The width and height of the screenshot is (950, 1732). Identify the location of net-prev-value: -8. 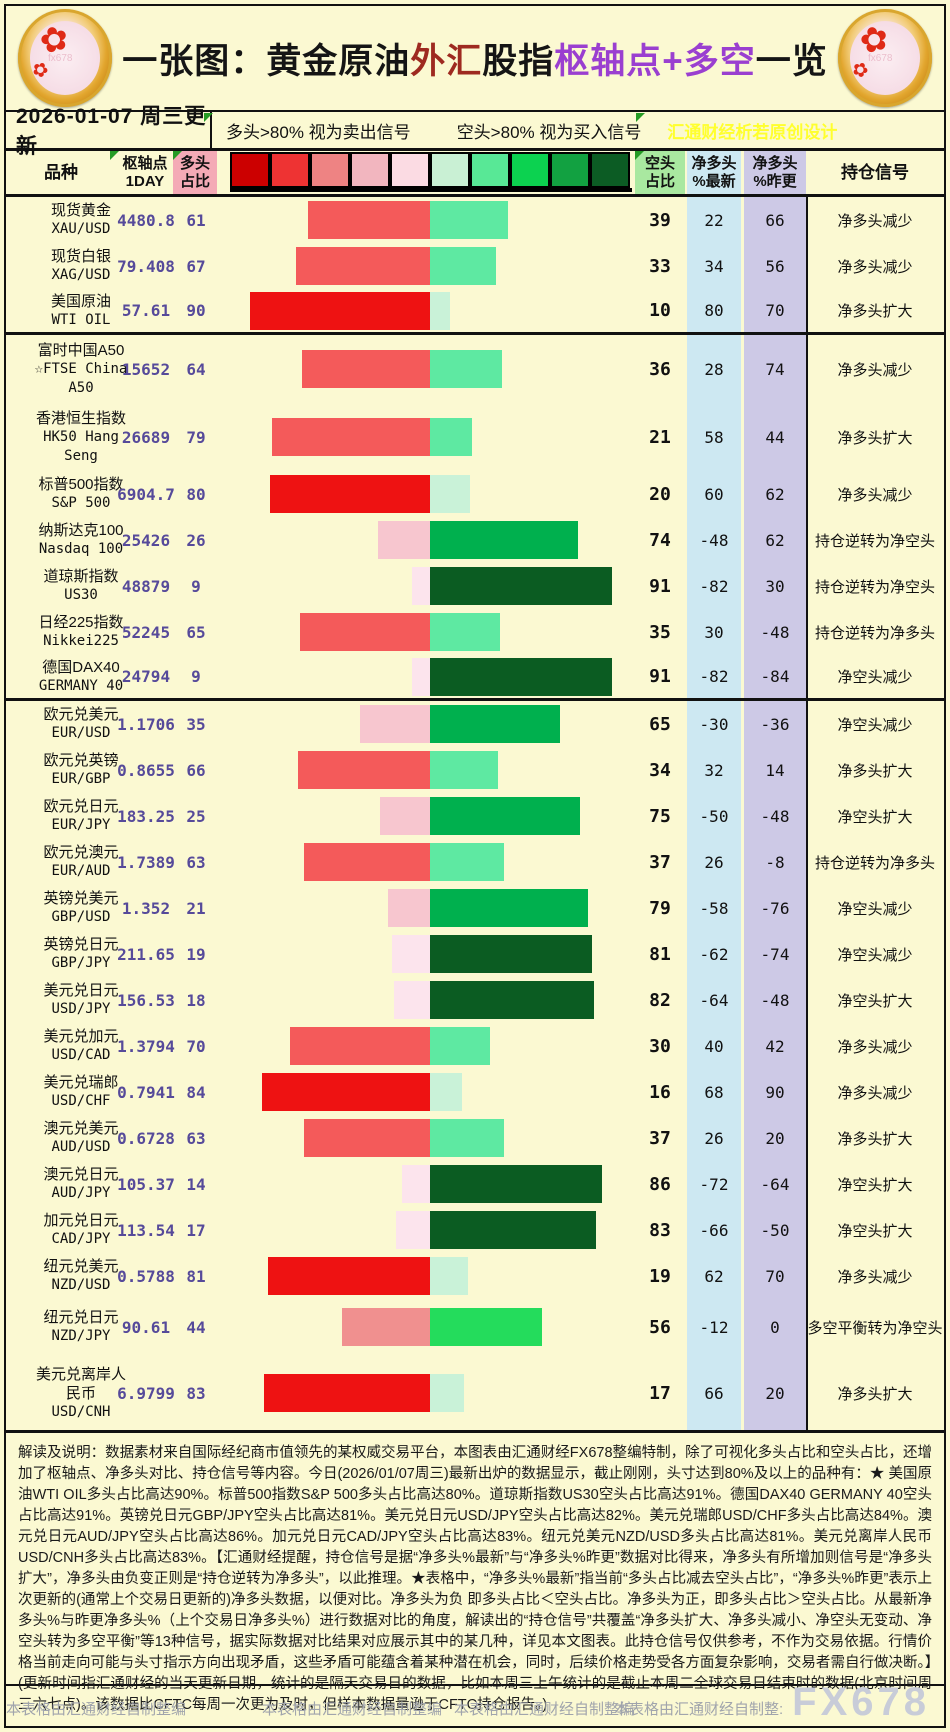
(775, 862).